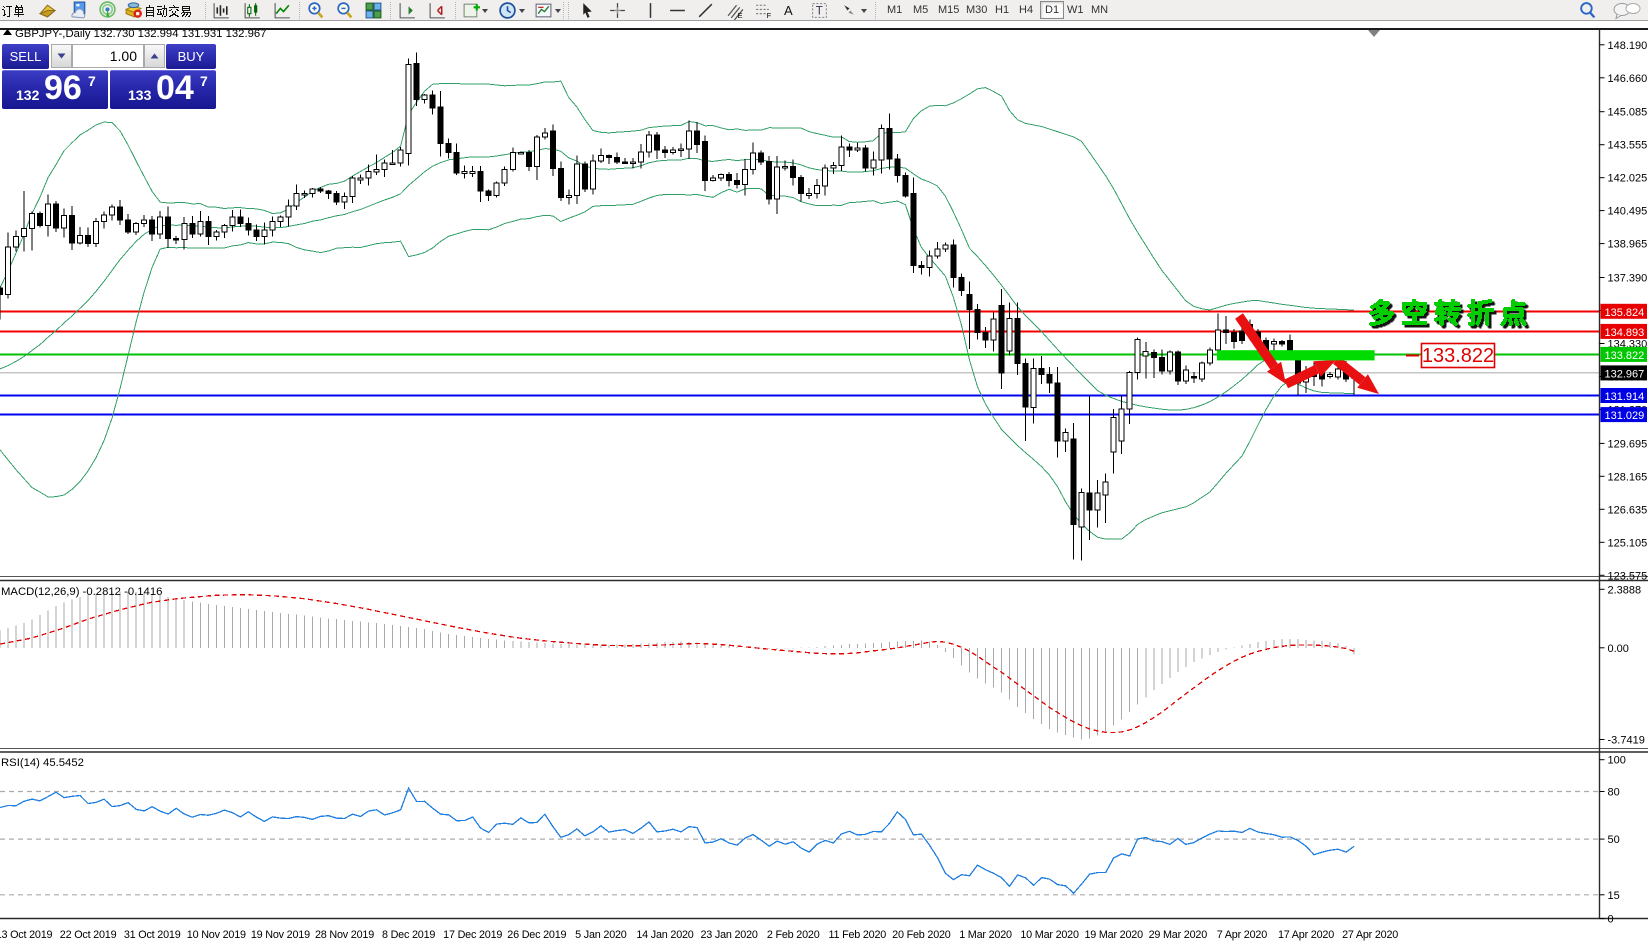  I want to click on svg-text: 26 Dec 2019, so click(536, 935).